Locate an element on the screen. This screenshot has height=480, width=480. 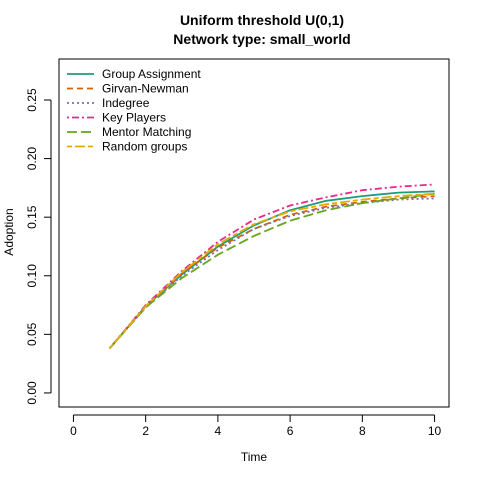
y-tick-label: 0.05 is located at coordinates (32, 334).